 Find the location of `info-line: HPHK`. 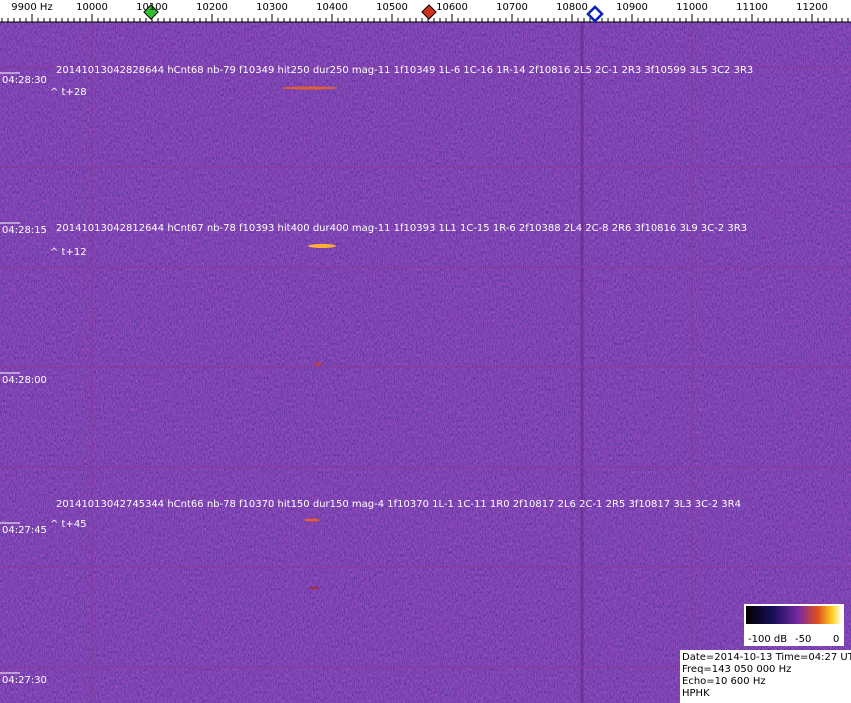

info-line: HPHK is located at coordinates (696, 693).